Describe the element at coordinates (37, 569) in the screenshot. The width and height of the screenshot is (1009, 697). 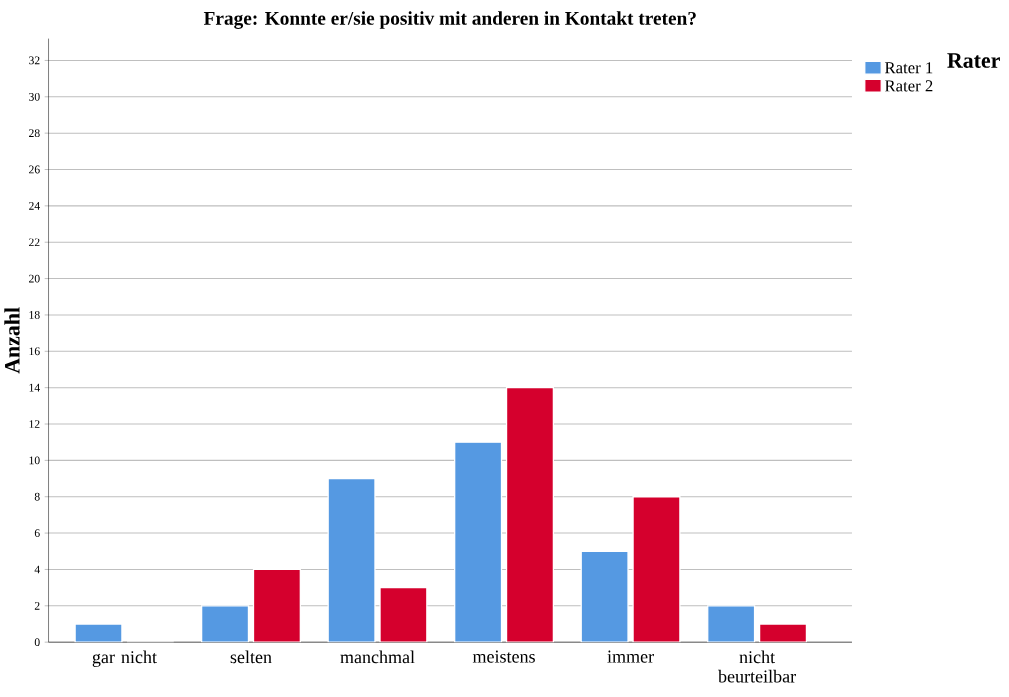
I see `y-tick-label: 4` at that location.